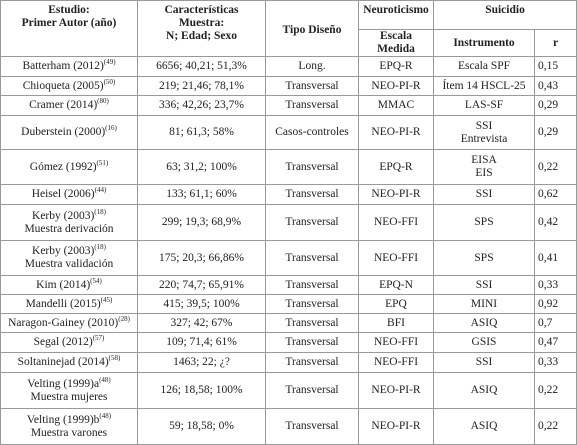  Describe the element at coordinates (63, 85) in the screenshot. I see `study: Chioqueta (2005)` at that location.